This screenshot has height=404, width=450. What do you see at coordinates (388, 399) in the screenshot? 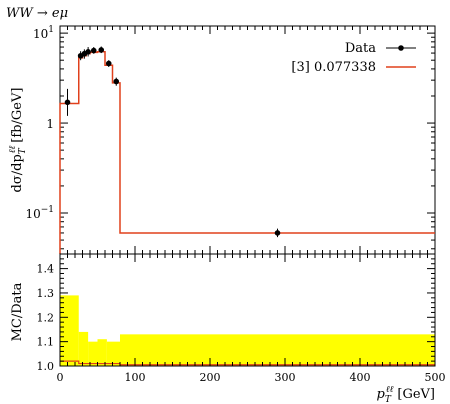
I see `xlabel-sub: T` at bounding box center [388, 399].